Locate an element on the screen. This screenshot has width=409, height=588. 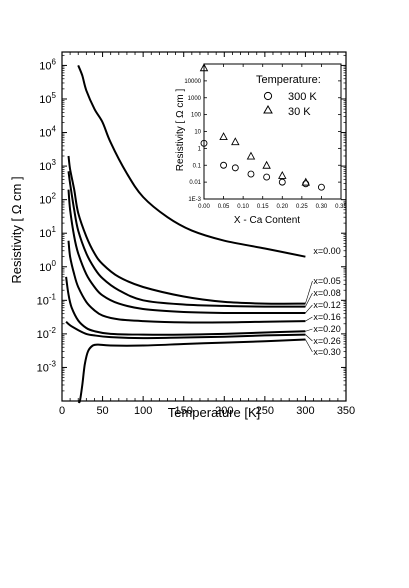
inset-y-tick-label: 100 is located at coordinates (196, 116).